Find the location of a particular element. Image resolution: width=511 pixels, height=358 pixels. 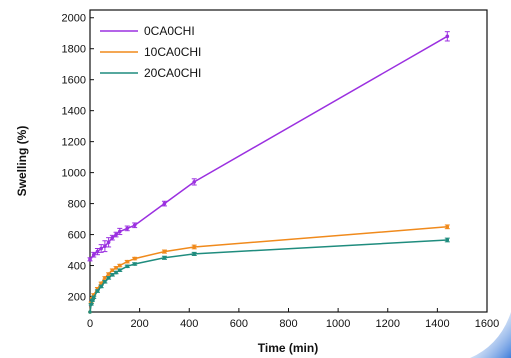

y-axis-ticks: 200 400 600 800 1000 1200 1400 1600 1800 2000 is located at coordinates (78, 158).